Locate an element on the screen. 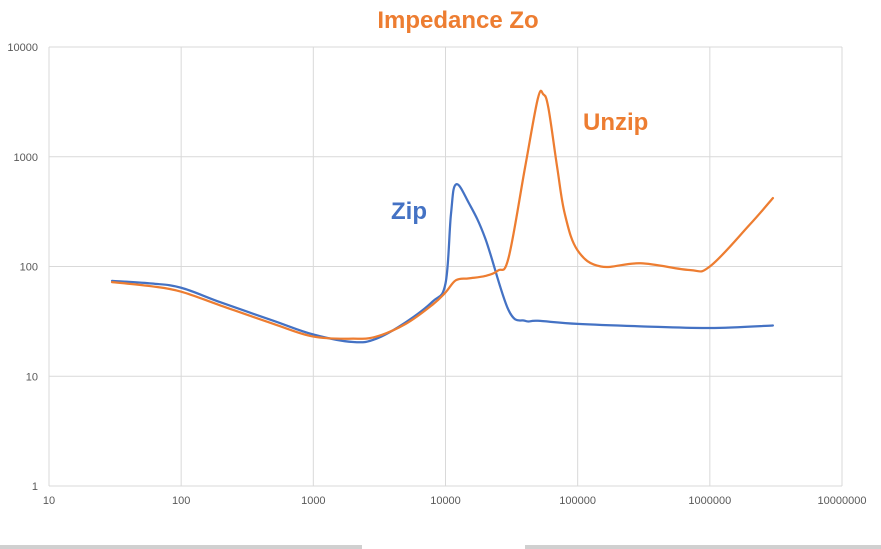 This screenshot has height=549, width=881. x-tick-label: 1000000 is located at coordinates (709, 501).